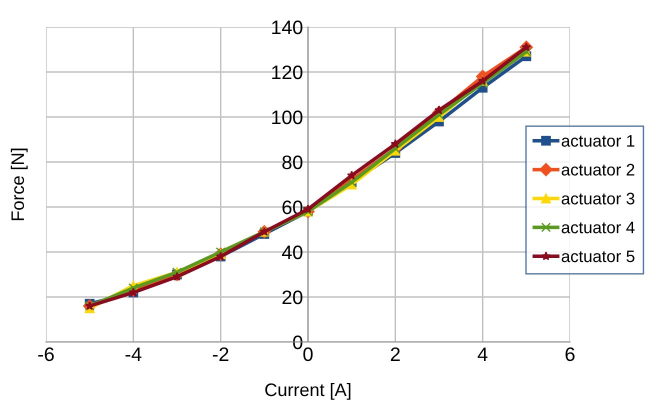  What do you see at coordinates (287, 72) in the screenshot?
I see `y-tick-label: 120` at bounding box center [287, 72].